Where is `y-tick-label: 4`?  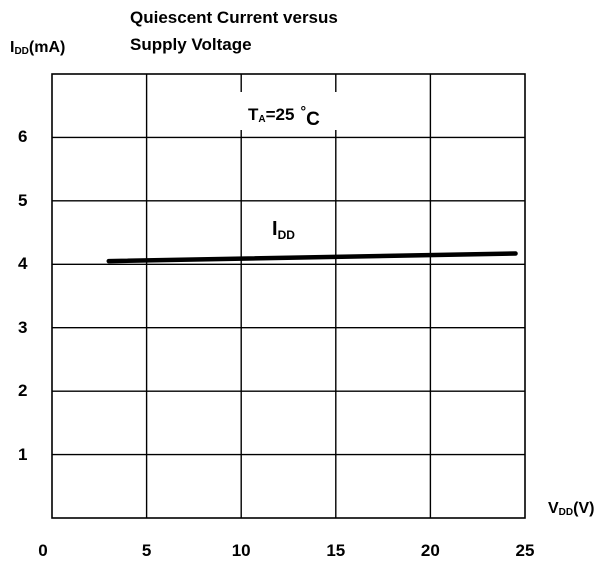
y-tick-label: 4 is located at coordinates (23, 264).